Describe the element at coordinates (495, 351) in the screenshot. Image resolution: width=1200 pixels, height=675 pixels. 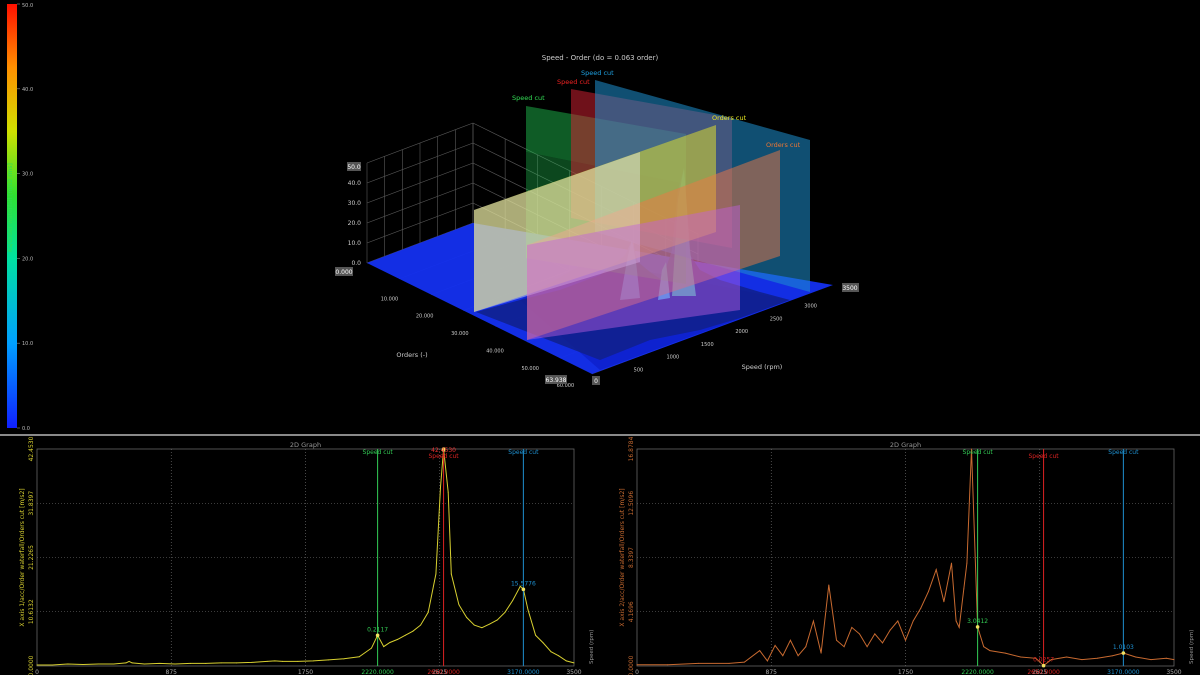
I see `orders-tick-label: 40.000` at that location.